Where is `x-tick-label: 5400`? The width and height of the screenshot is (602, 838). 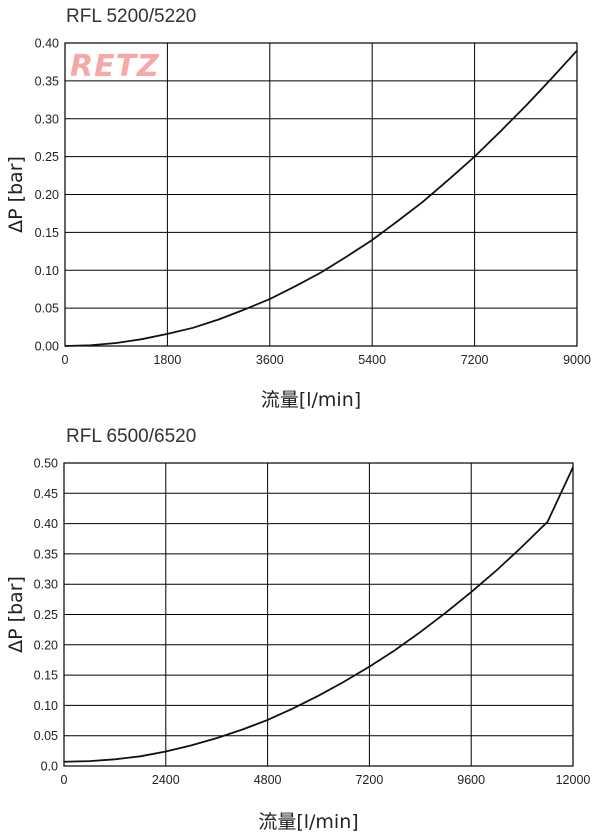 x-tick-label: 5400 is located at coordinates (372, 360).